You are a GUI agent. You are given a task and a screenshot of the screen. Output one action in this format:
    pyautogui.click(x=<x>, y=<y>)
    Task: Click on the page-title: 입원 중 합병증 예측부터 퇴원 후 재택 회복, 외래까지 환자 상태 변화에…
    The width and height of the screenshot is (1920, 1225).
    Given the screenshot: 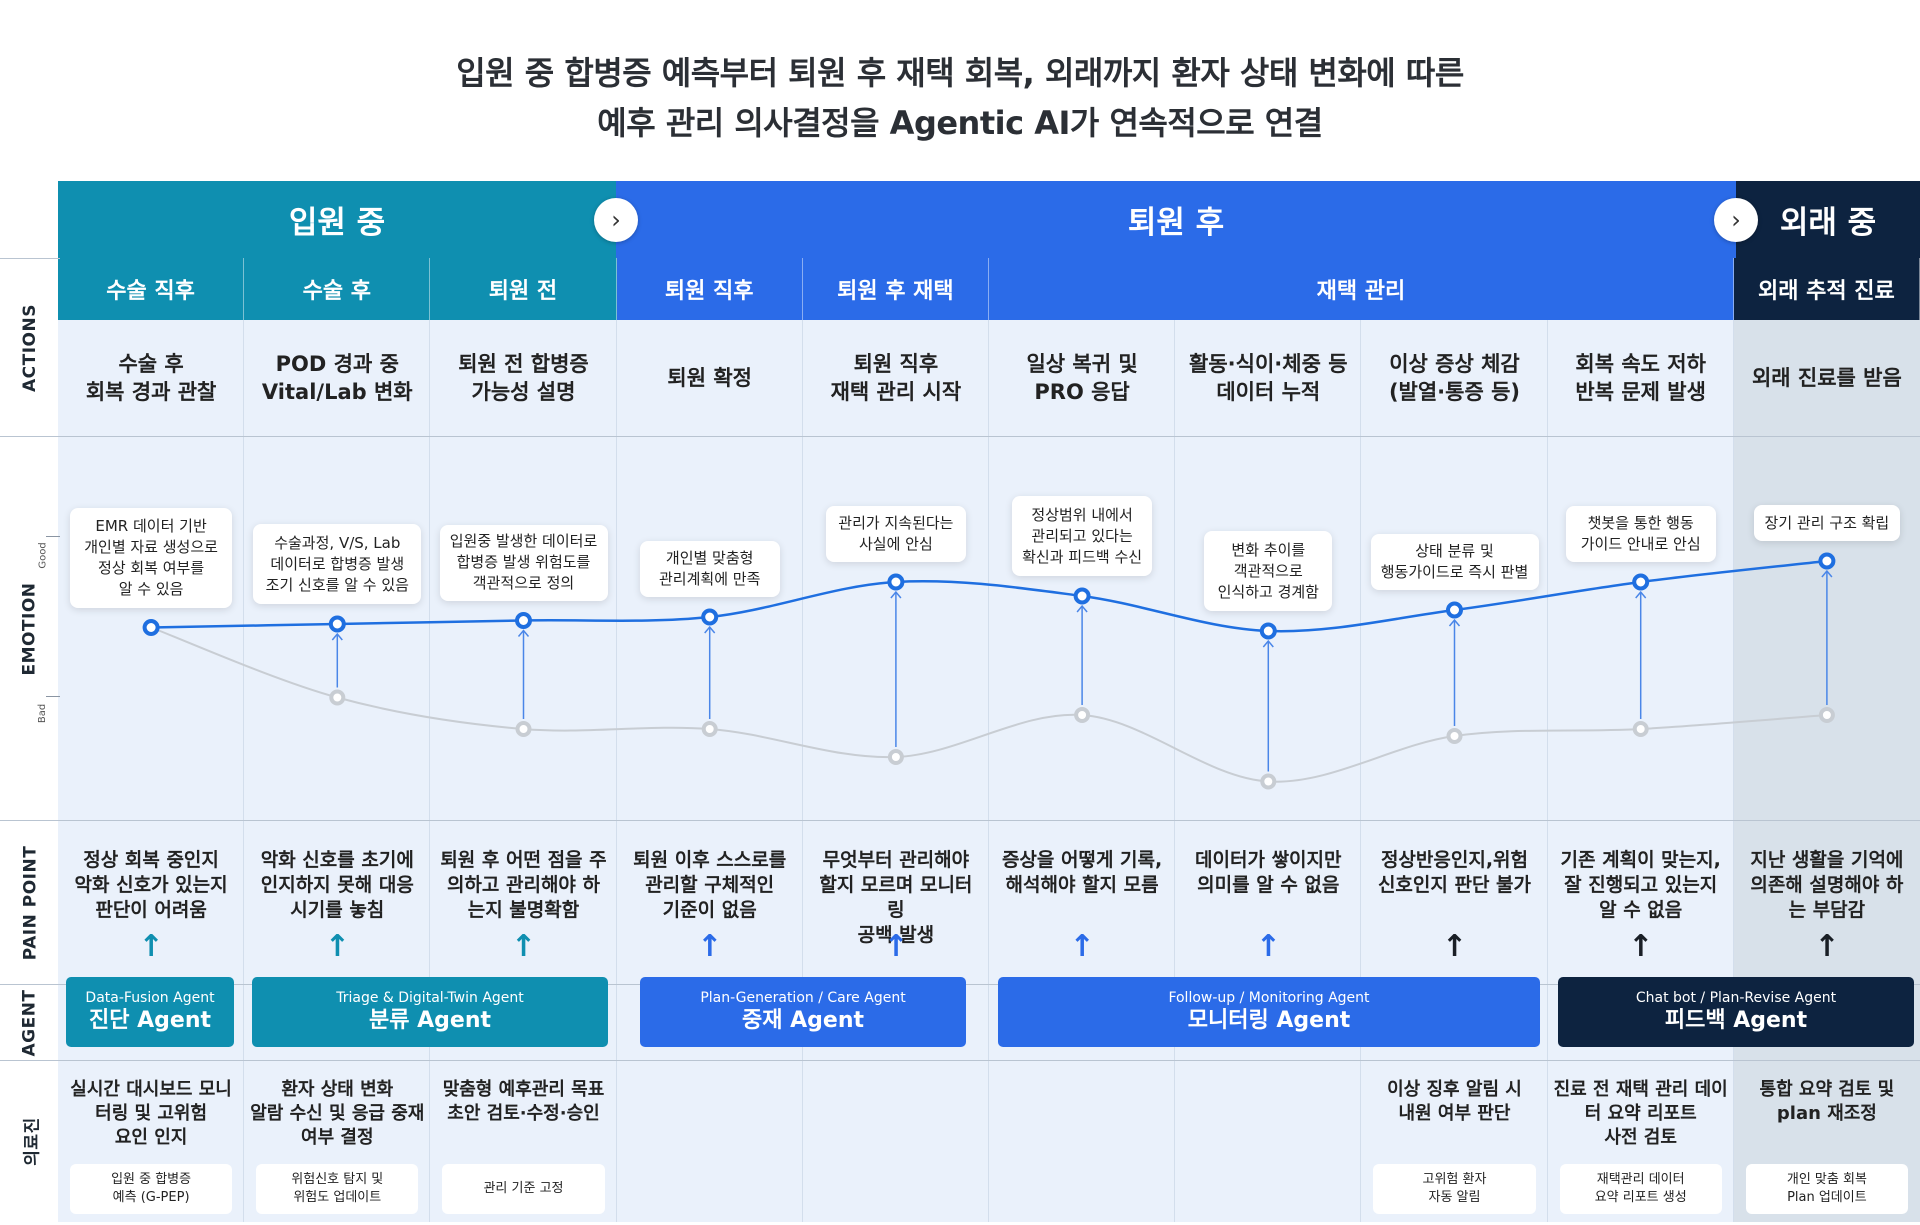 What is the action you would take?
    pyautogui.click(x=960, y=98)
    